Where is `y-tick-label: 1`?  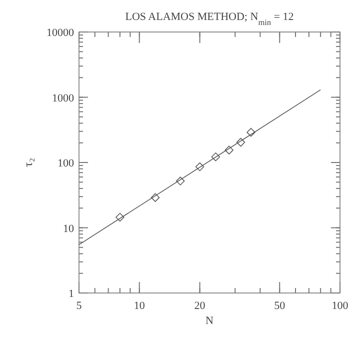 y-tick-label: 1 is located at coordinates (71, 294).